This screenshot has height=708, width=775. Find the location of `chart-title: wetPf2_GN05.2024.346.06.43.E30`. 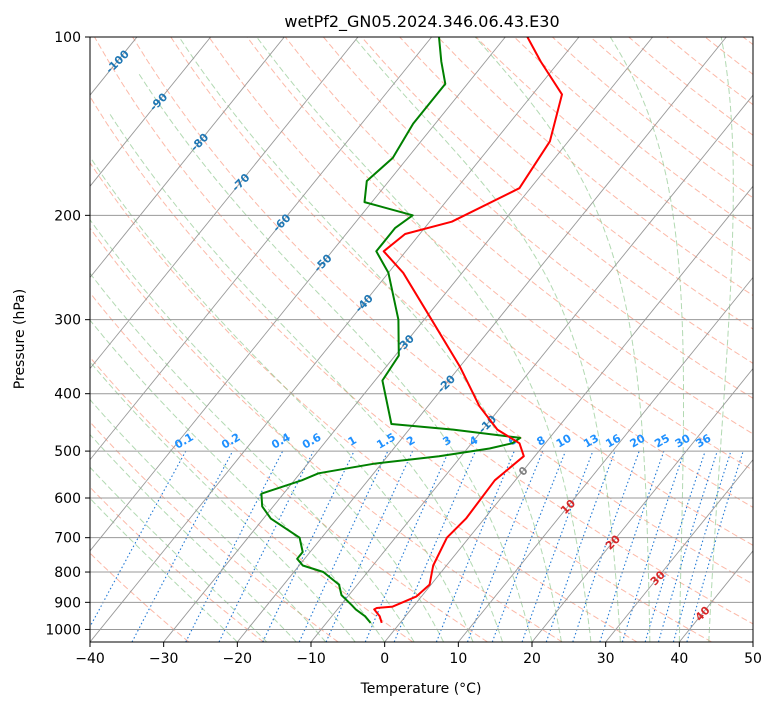

chart-title: wetPf2_GN05.2024.346.06.43.E30 is located at coordinates (421, 22).